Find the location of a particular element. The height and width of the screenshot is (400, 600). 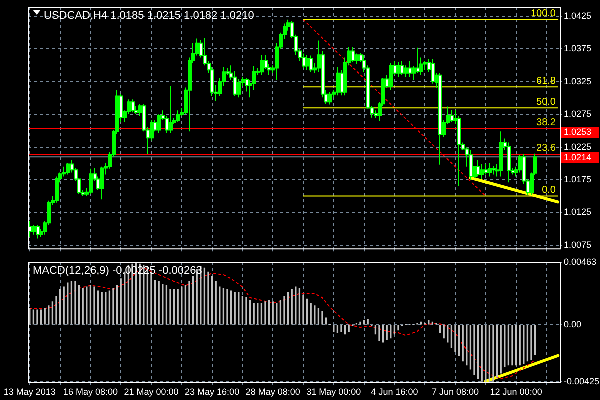

x-tick-label: 16 May 08:00 is located at coordinates (90, 392).